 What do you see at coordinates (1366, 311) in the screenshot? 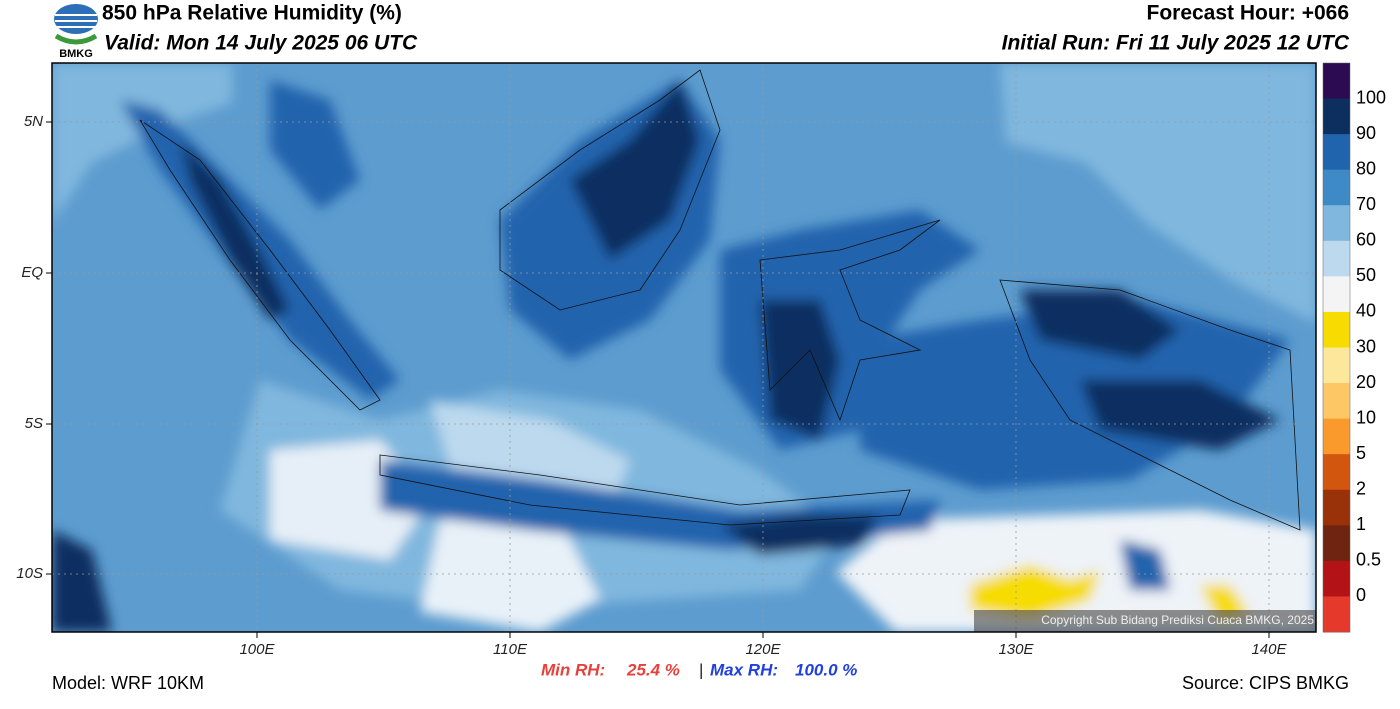
I see `colorbar-label: 40` at bounding box center [1366, 311].